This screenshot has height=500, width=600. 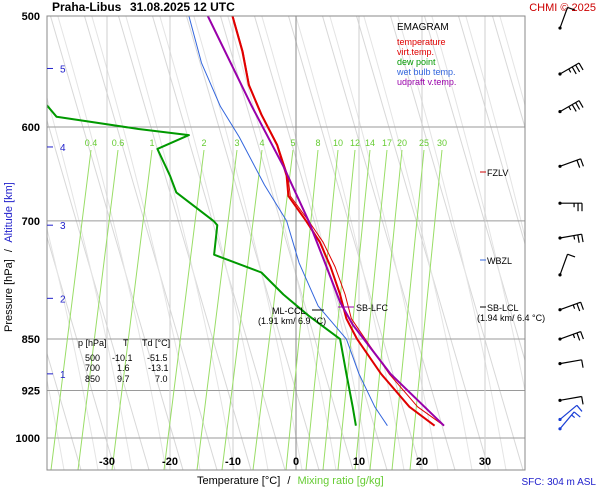 I want to click on mixing-ratio-label: 5, so click(x=292, y=143).